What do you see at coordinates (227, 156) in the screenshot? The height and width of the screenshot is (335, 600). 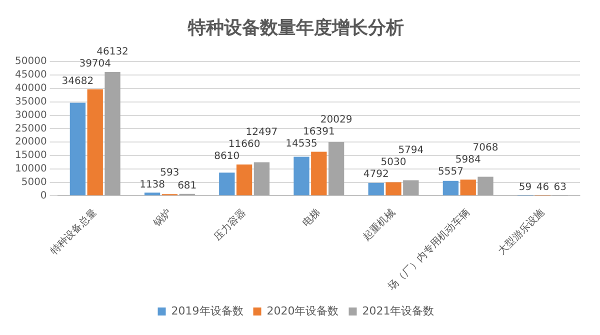 I see `data-label: 8610` at bounding box center [227, 156].